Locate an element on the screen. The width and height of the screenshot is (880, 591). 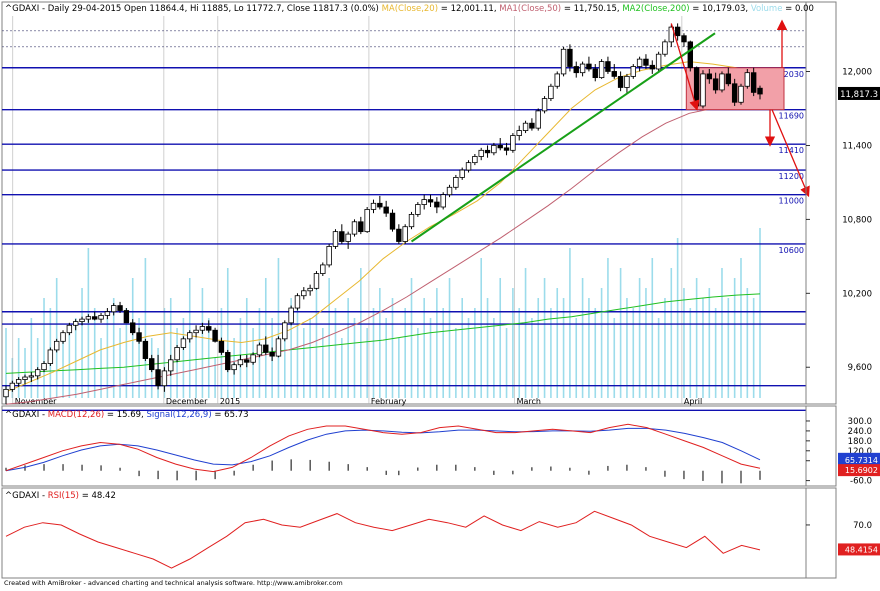
macd-tick-label: 240.0 is located at coordinates (860, 432).